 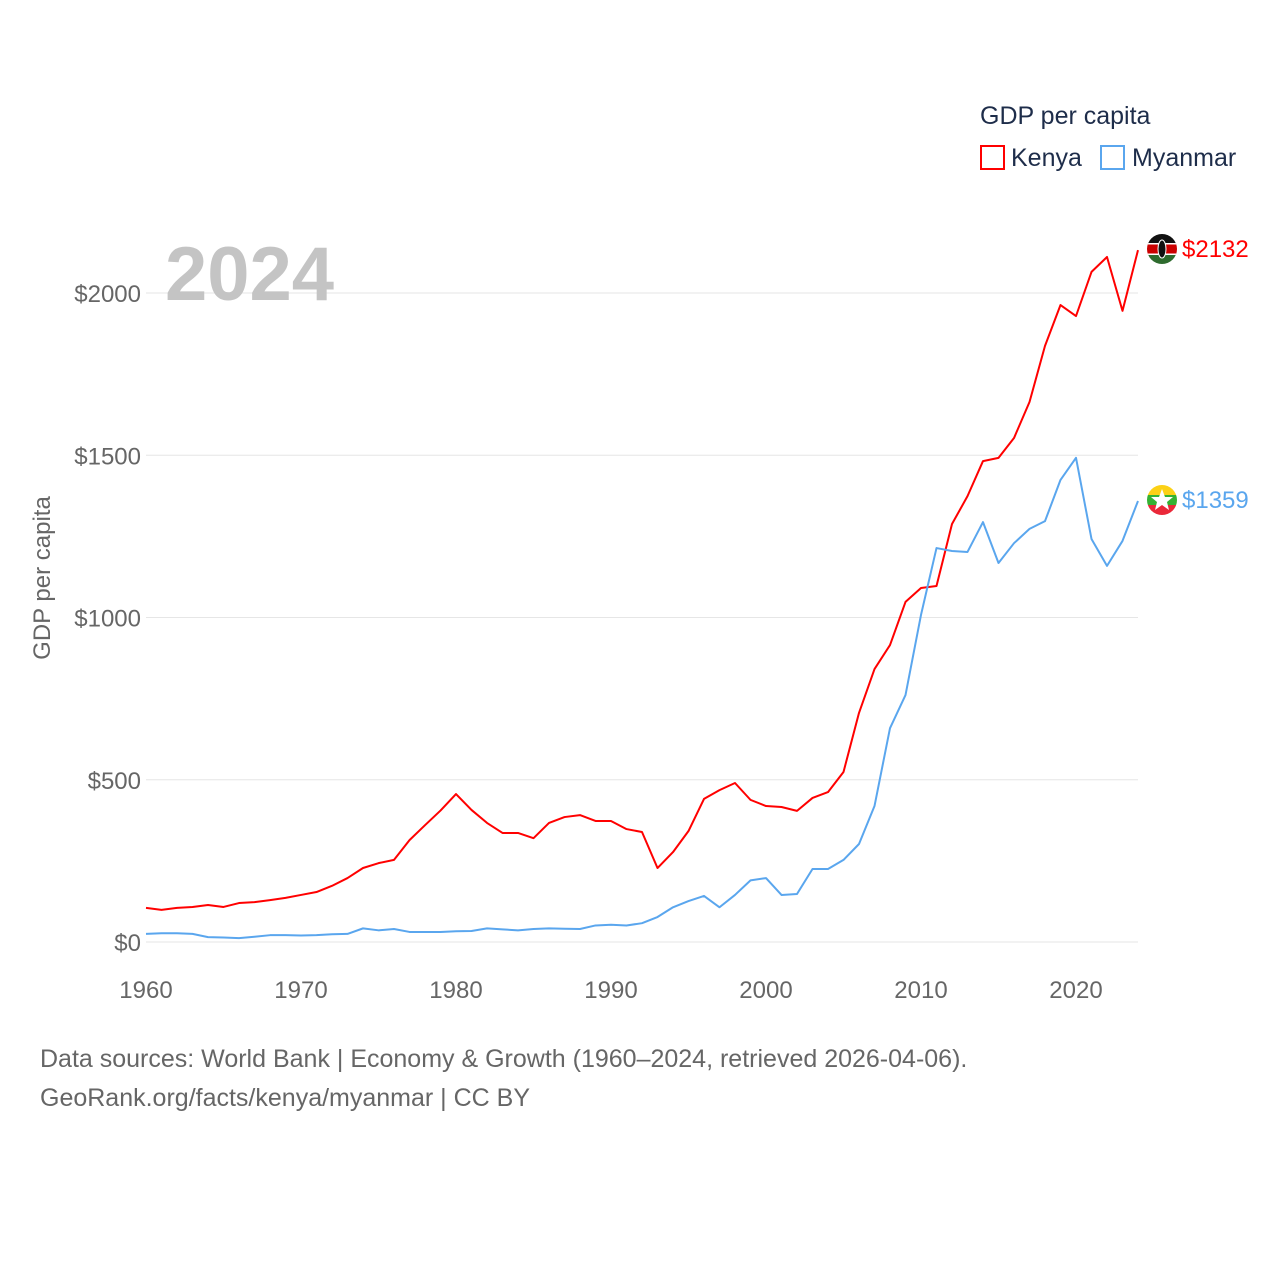 What do you see at coordinates (300, 990) in the screenshot?
I see `x-tick-label: 1970` at bounding box center [300, 990].